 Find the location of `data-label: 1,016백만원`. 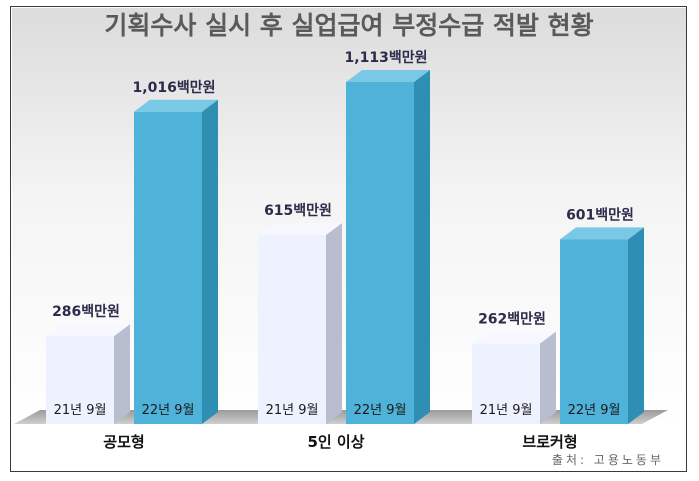

data-label: 1,016백만원 is located at coordinates (174, 88).